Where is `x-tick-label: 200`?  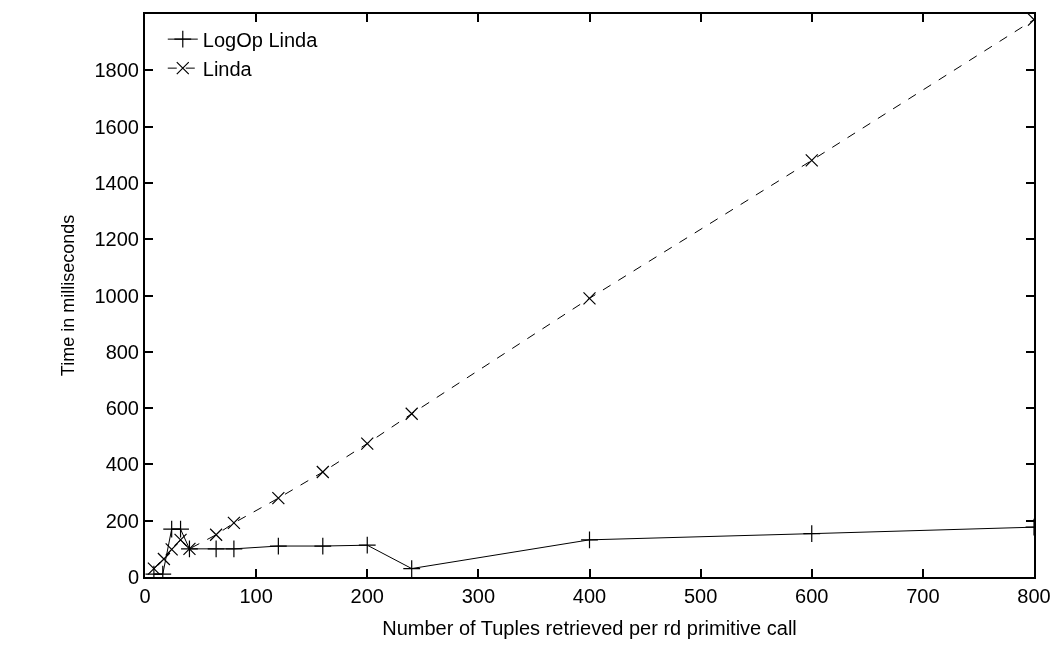
x-tick-label: 200 is located at coordinates (367, 596).